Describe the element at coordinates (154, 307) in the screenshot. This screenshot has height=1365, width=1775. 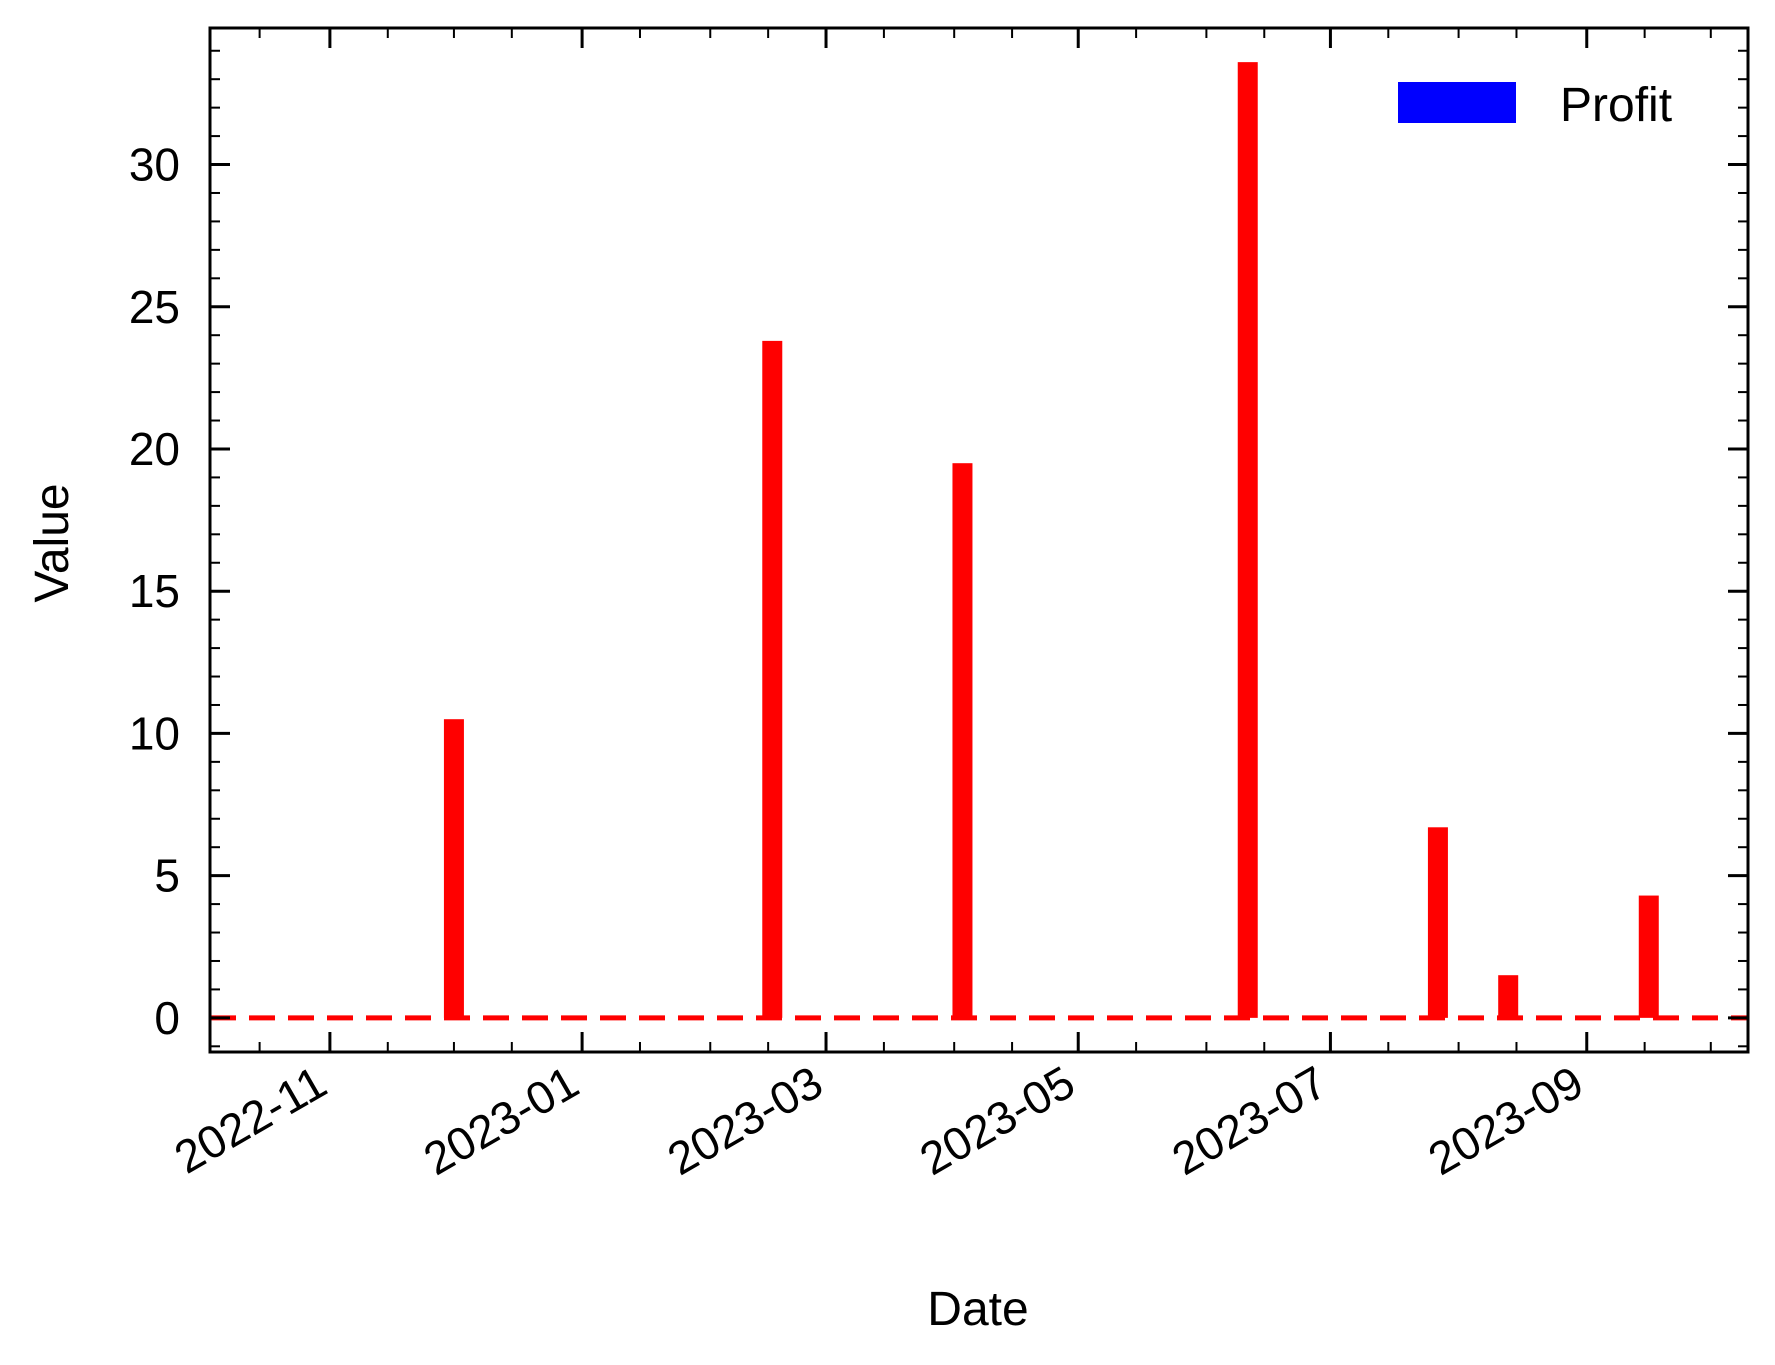
I see `y-tick-label: 25` at that location.